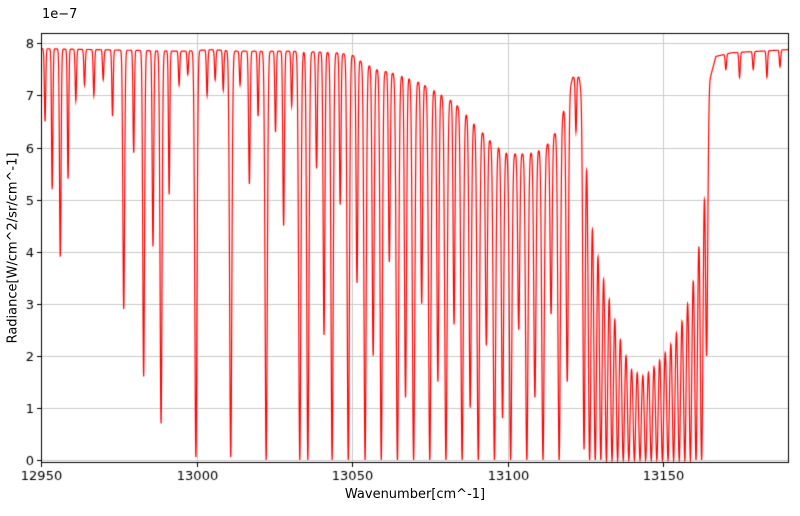 The image size is (800, 516). What do you see at coordinates (13, 248) in the screenshot?
I see `y-axis-label: Radiance[W/cm^2/sr/cm^-1]` at bounding box center [13, 248].